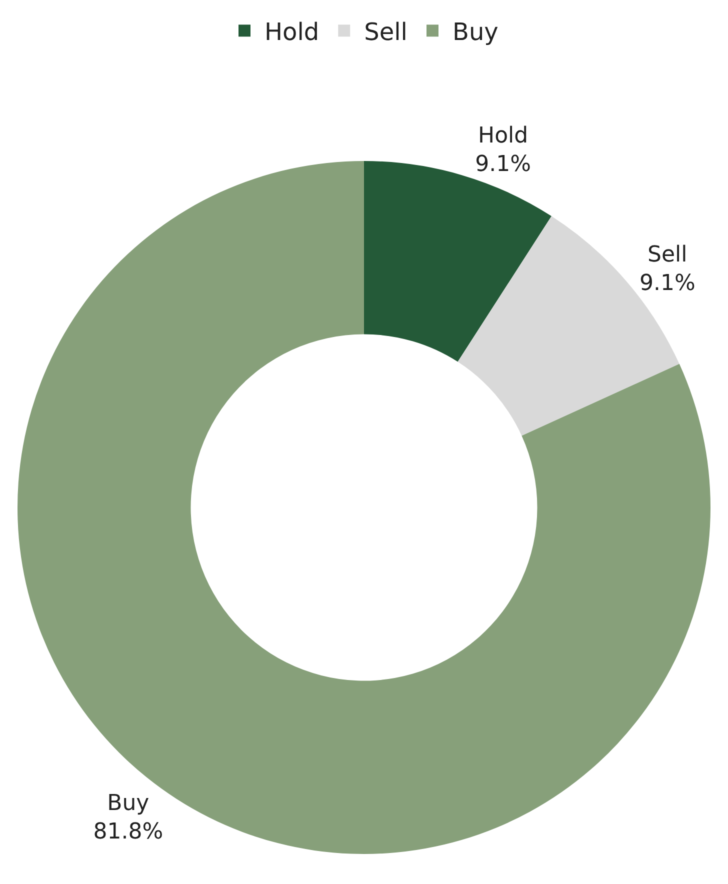 This screenshot has height=884, width=728. Describe the element at coordinates (128, 803) in the screenshot. I see `slice-label: Buy` at that location.